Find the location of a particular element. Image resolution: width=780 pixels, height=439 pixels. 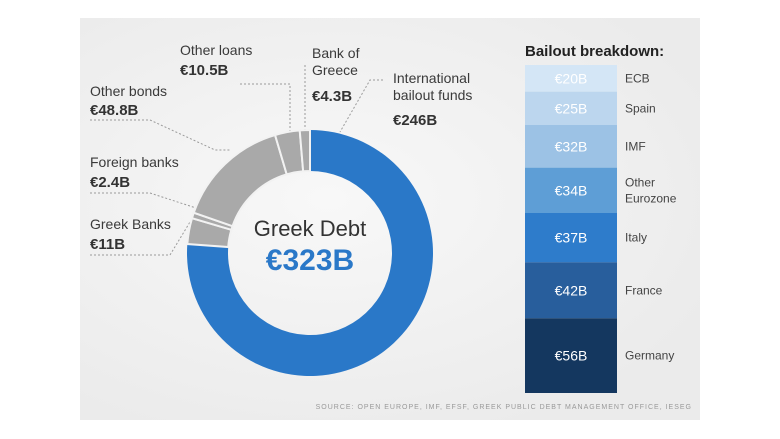

label: Other bonds is located at coordinates (129, 91).